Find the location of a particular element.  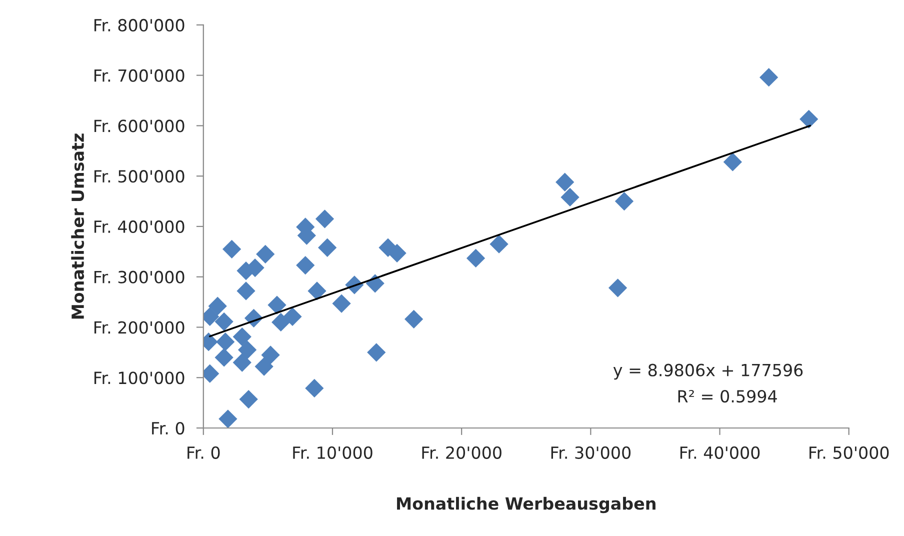

y-tick-label: Fr. 100'000 is located at coordinates (139, 378).